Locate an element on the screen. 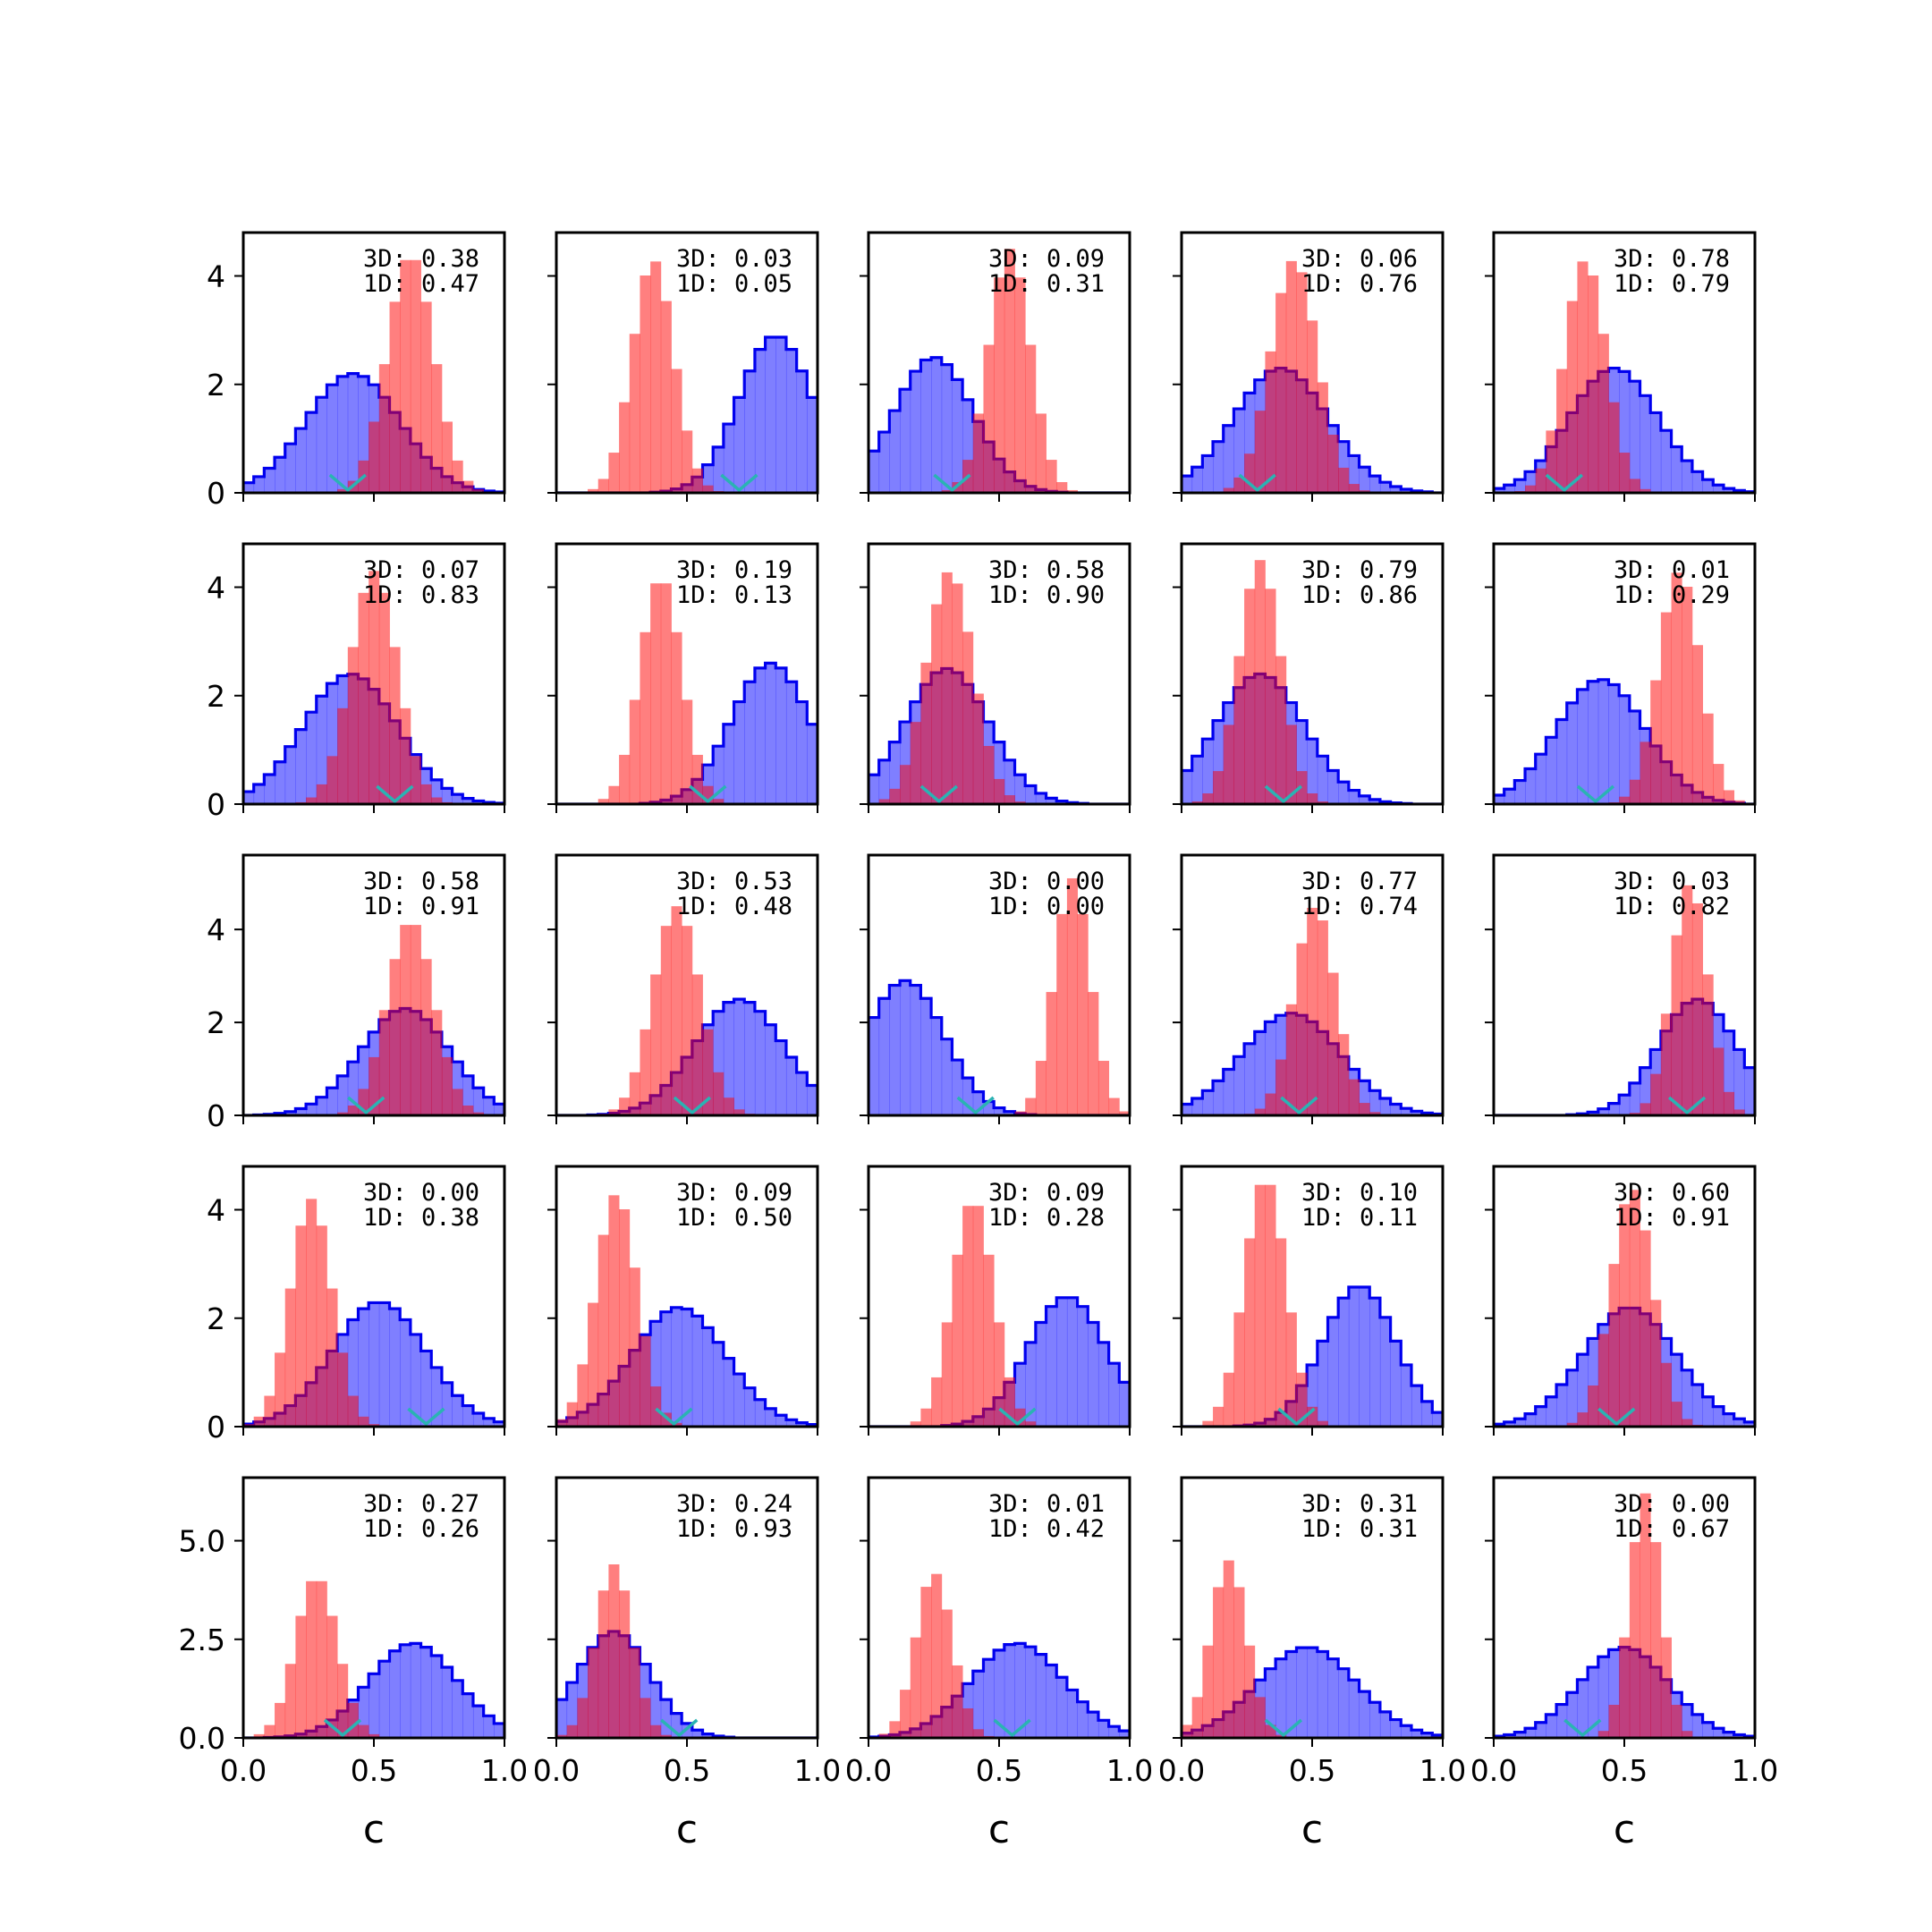  x-tick-label: 0.0 is located at coordinates (1181, 1770).